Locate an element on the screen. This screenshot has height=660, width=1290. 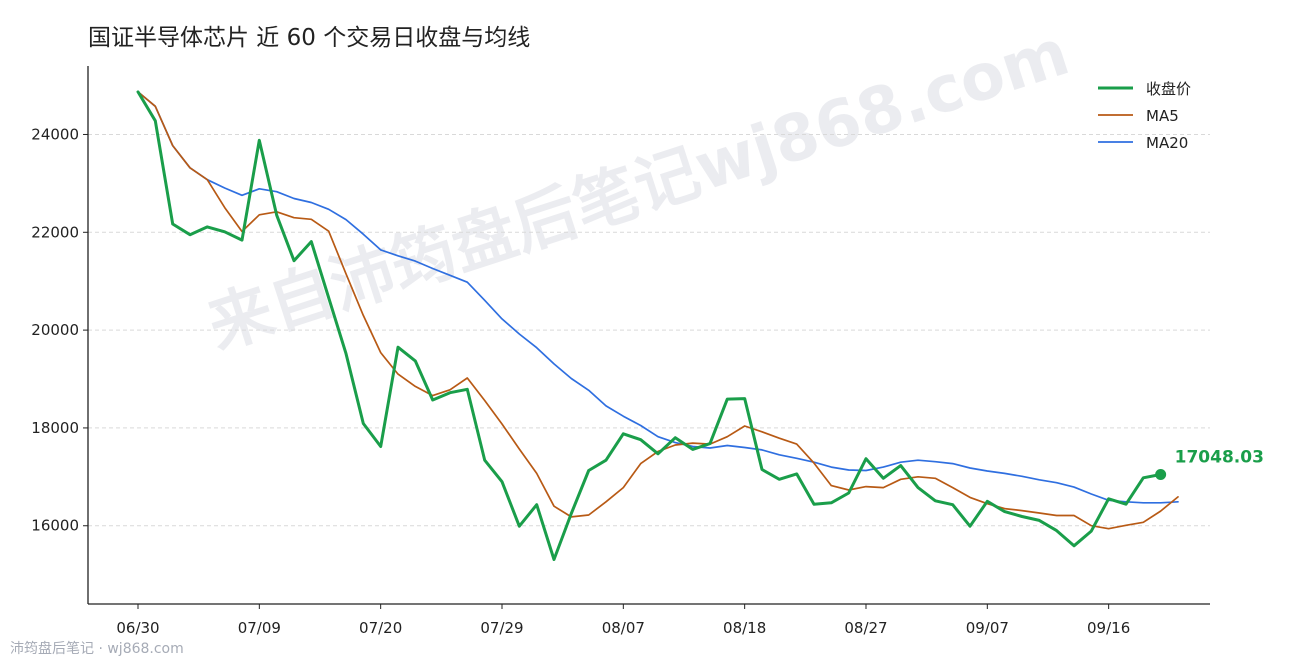
y-tick-label: 16000 is located at coordinates (55, 526).